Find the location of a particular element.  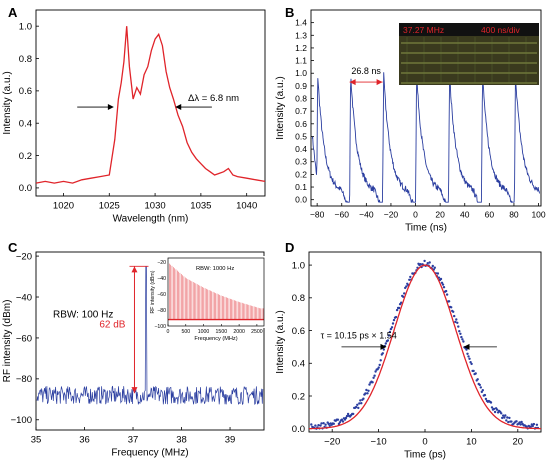

c-inset-xtick-label: 1000 is located at coordinates (204, 332).